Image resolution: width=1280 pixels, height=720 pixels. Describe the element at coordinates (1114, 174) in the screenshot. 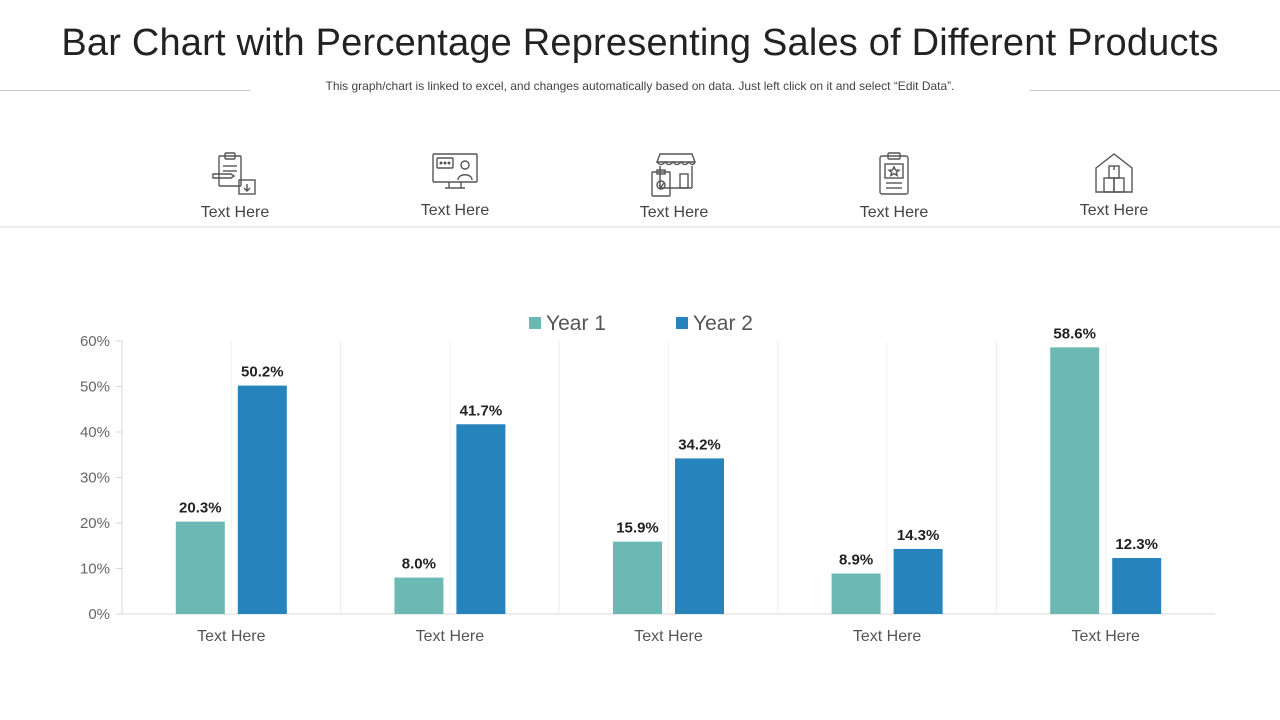

I see `warehouse-box-icon` at that location.